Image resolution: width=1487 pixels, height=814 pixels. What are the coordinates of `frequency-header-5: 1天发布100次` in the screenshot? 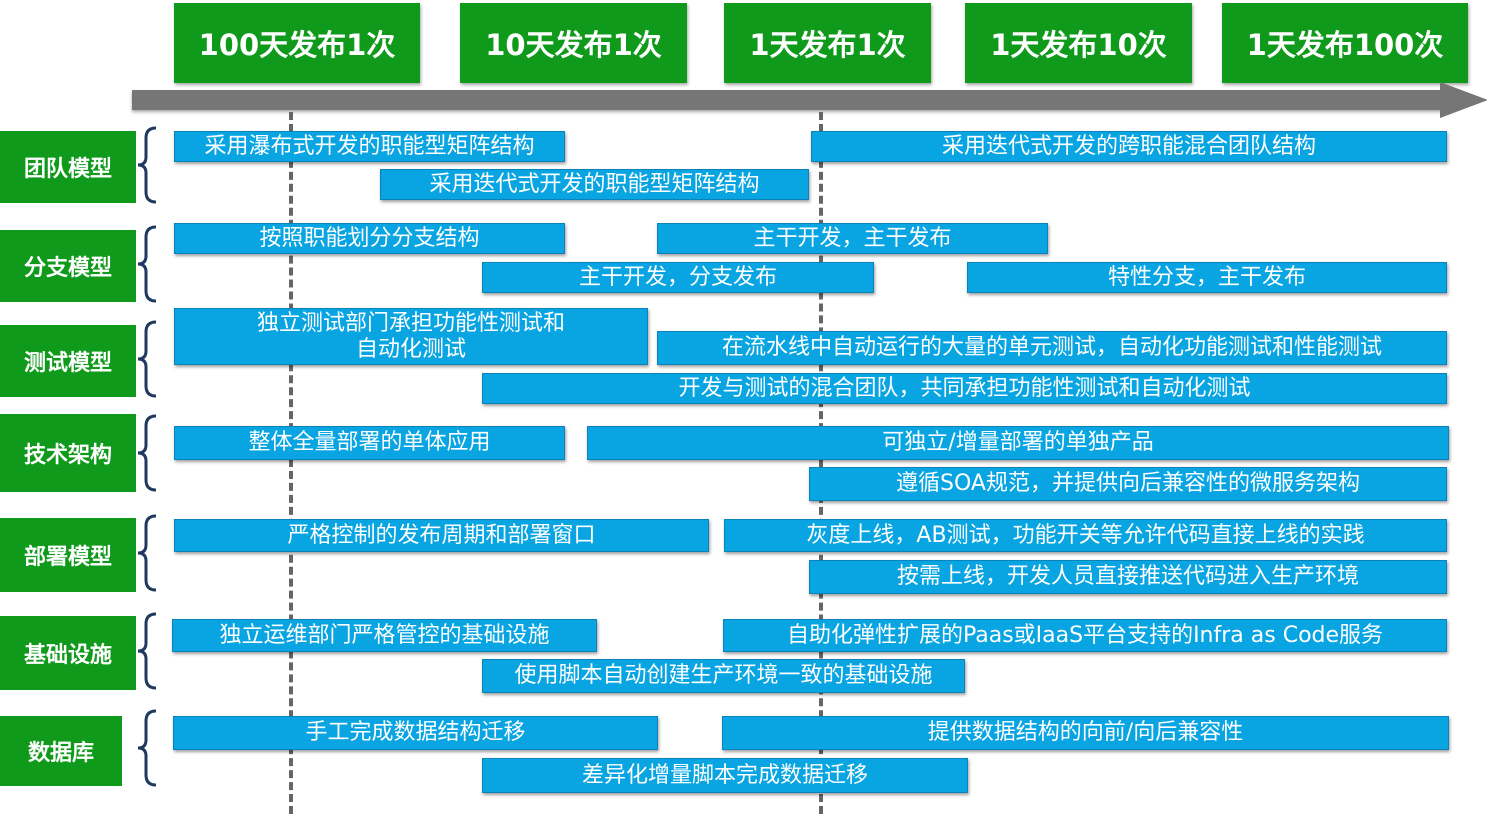 It's located at (1345, 43).